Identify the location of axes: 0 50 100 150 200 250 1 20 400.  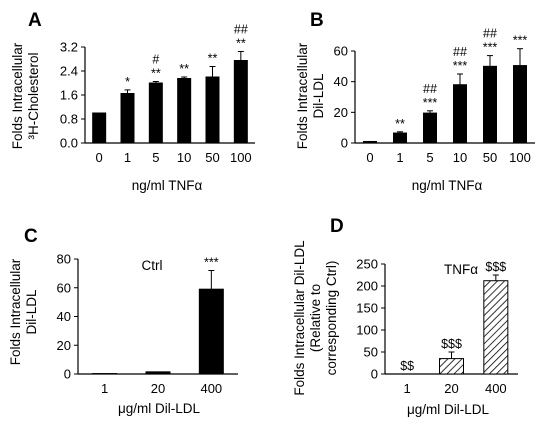
(437, 326).